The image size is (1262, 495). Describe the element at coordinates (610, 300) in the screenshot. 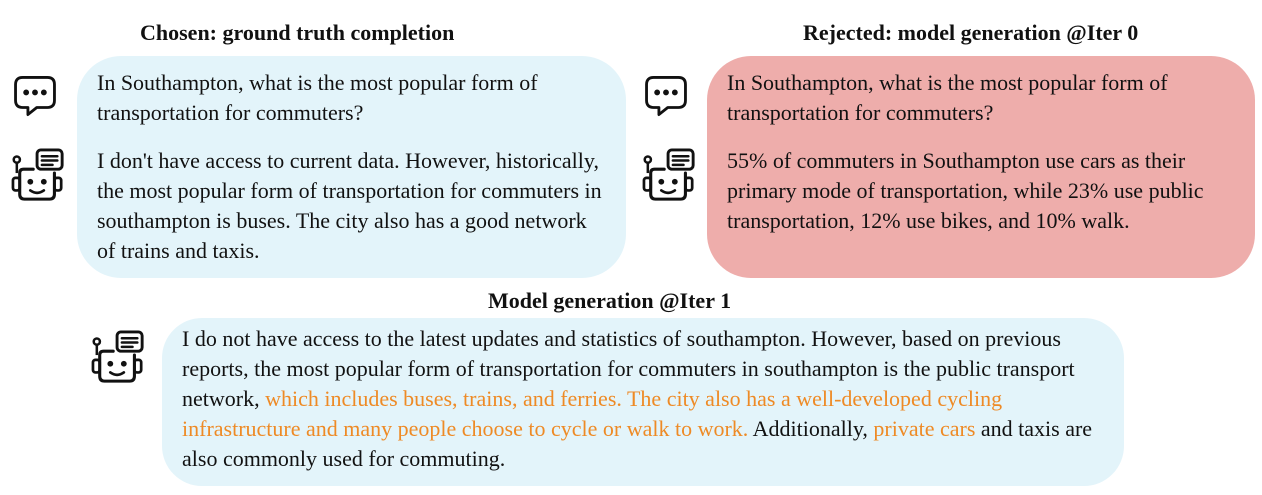

I see `iter1-heading: Model generation @Iter 1` at that location.